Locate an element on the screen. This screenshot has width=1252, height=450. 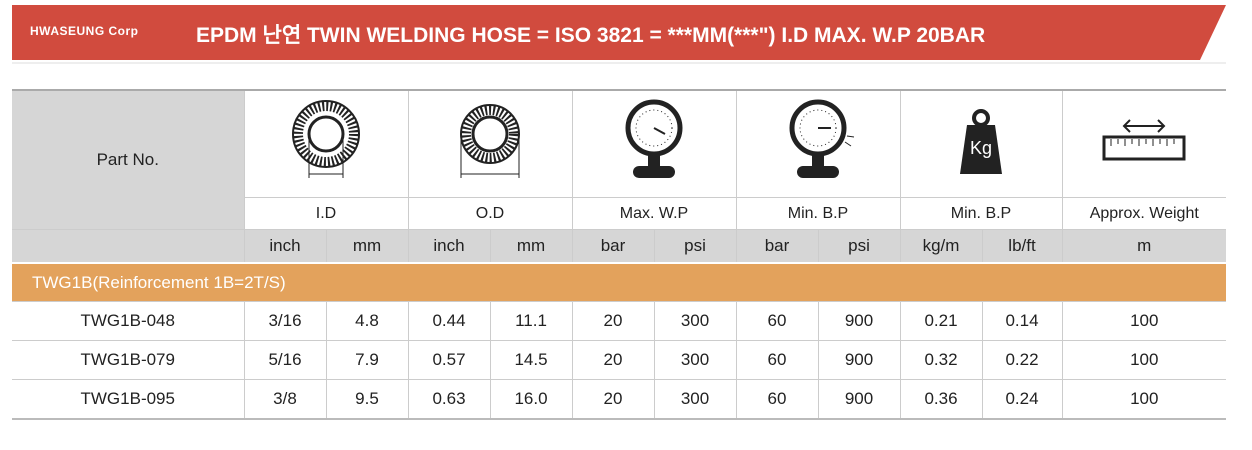
icon-od is located at coordinates (490, 143).